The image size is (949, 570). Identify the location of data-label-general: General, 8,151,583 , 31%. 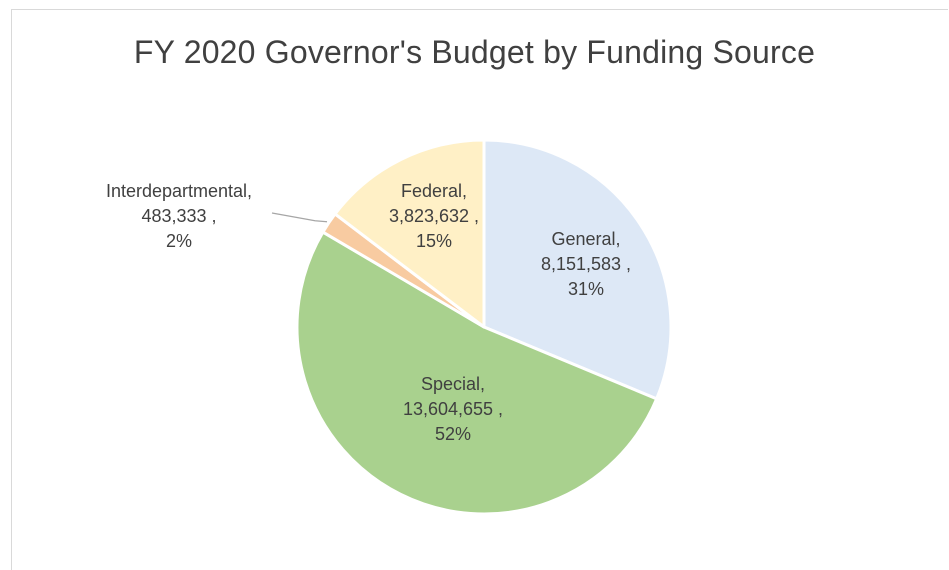
(586, 264).